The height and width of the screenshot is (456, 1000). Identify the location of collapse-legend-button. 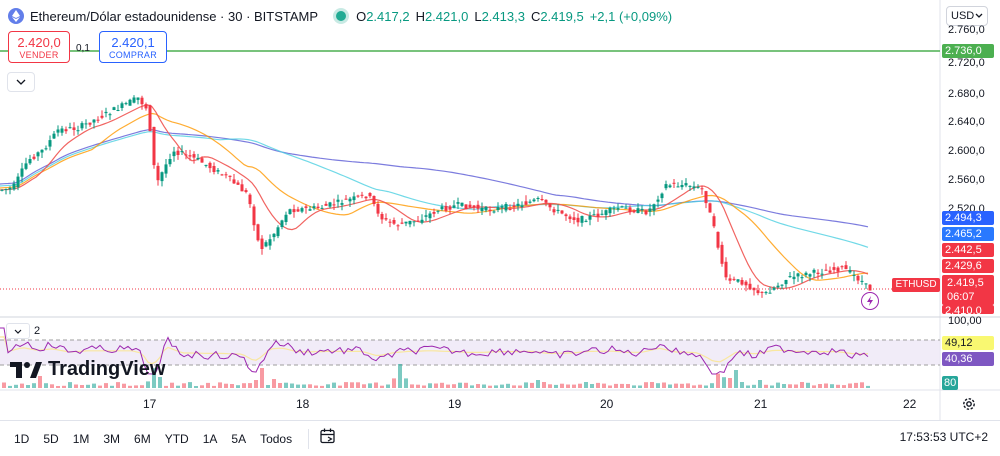
(21, 82).